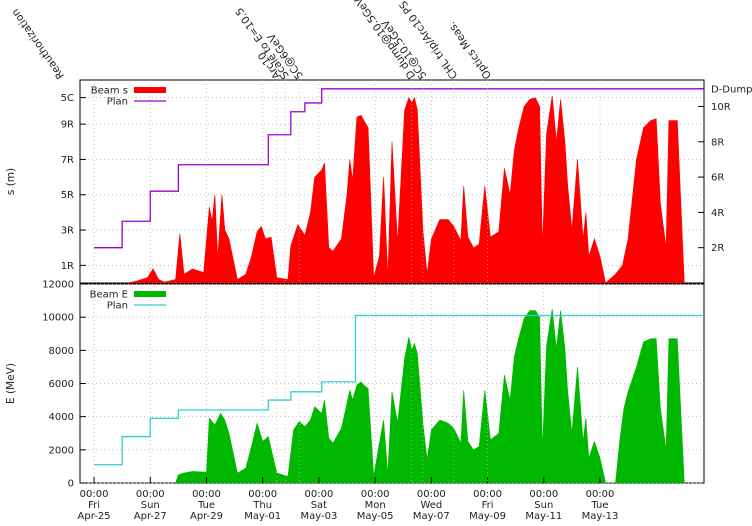  Describe the element at coordinates (262, 516) in the screenshot. I see `x-tick-date: May-01` at that location.